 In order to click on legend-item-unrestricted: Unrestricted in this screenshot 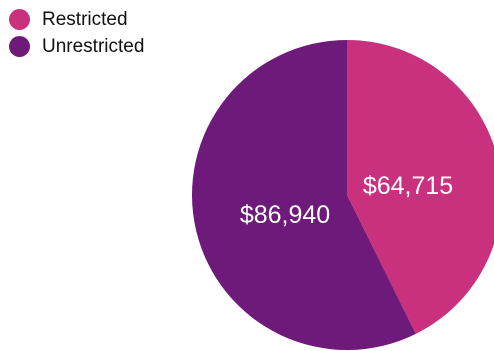, I will do `click(76, 46)`.